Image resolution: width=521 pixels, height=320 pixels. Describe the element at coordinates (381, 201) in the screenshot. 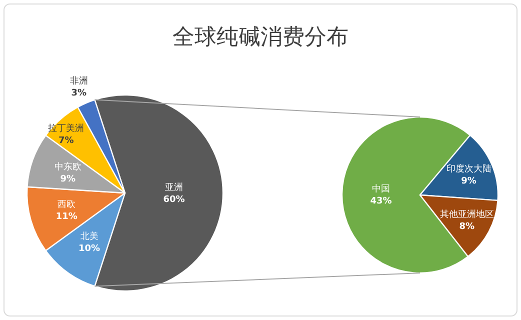

I see `data-label: 43%` at that location.